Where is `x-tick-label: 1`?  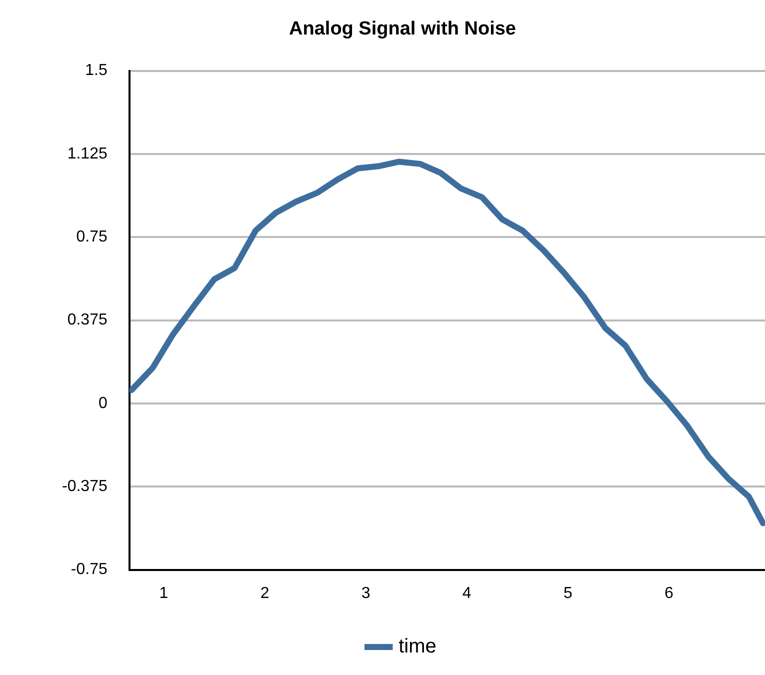 x-tick-label: 1 is located at coordinates (163, 593).